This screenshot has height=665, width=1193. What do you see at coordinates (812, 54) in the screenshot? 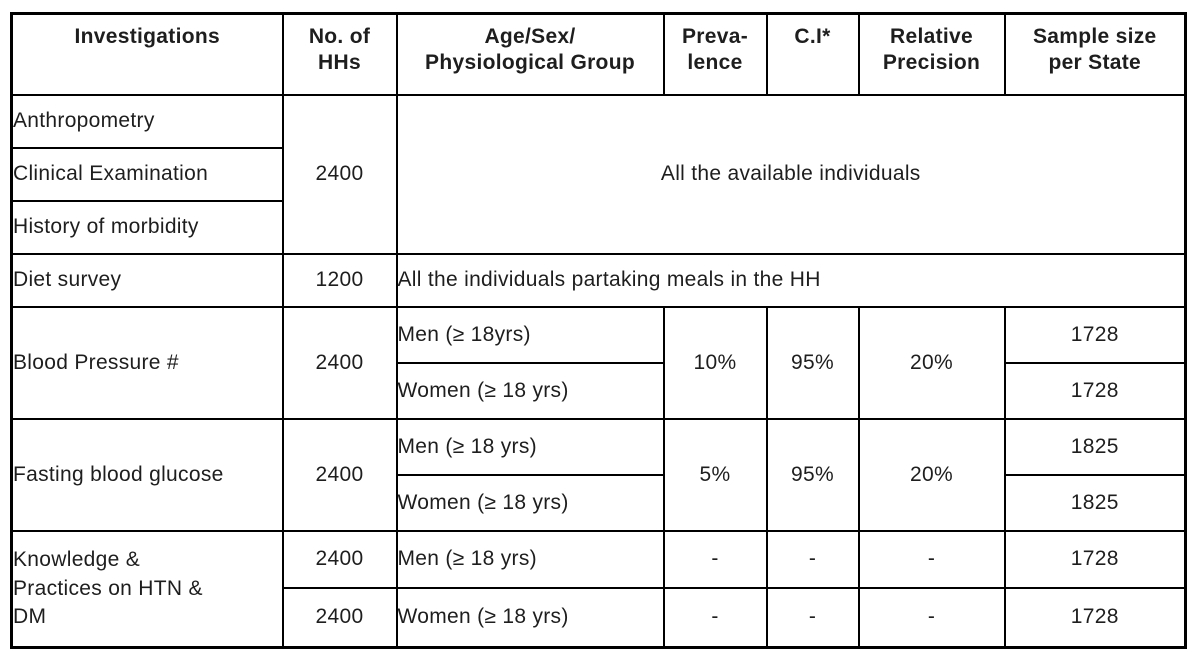
I see `header-ci: C.I*` at bounding box center [812, 54].